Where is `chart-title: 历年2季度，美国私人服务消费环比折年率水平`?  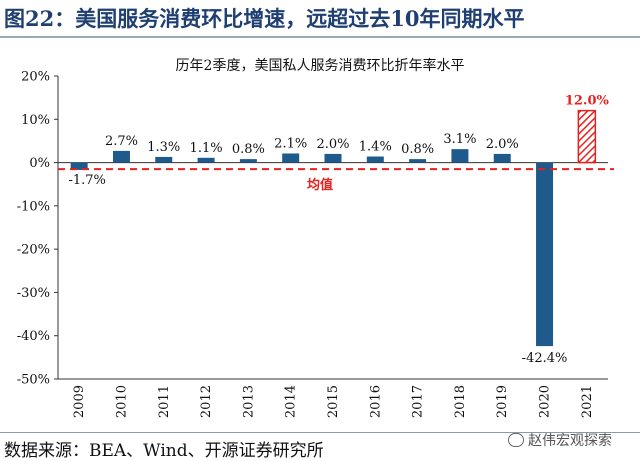
chart-title: 历年2季度，美国私人服务消费环比折年率水平 is located at coordinates (320, 65).